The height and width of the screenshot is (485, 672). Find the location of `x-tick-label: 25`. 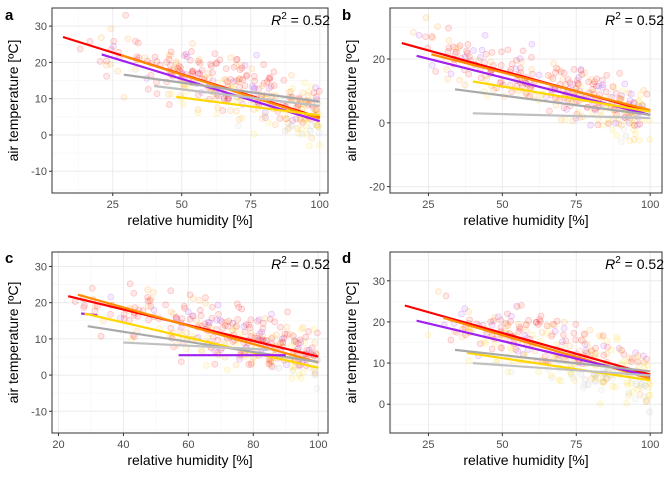

x-tick-label: 25 is located at coordinates (113, 205).